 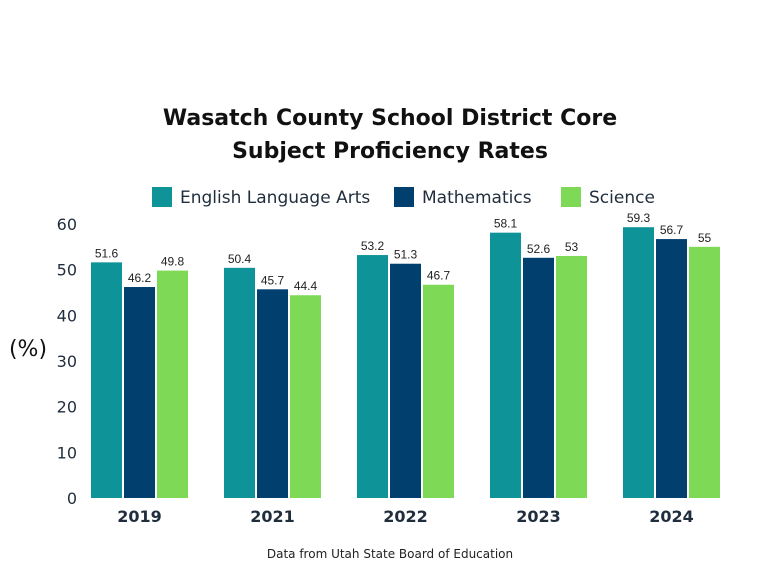 I want to click on bar-math-2019, so click(x=139, y=392).